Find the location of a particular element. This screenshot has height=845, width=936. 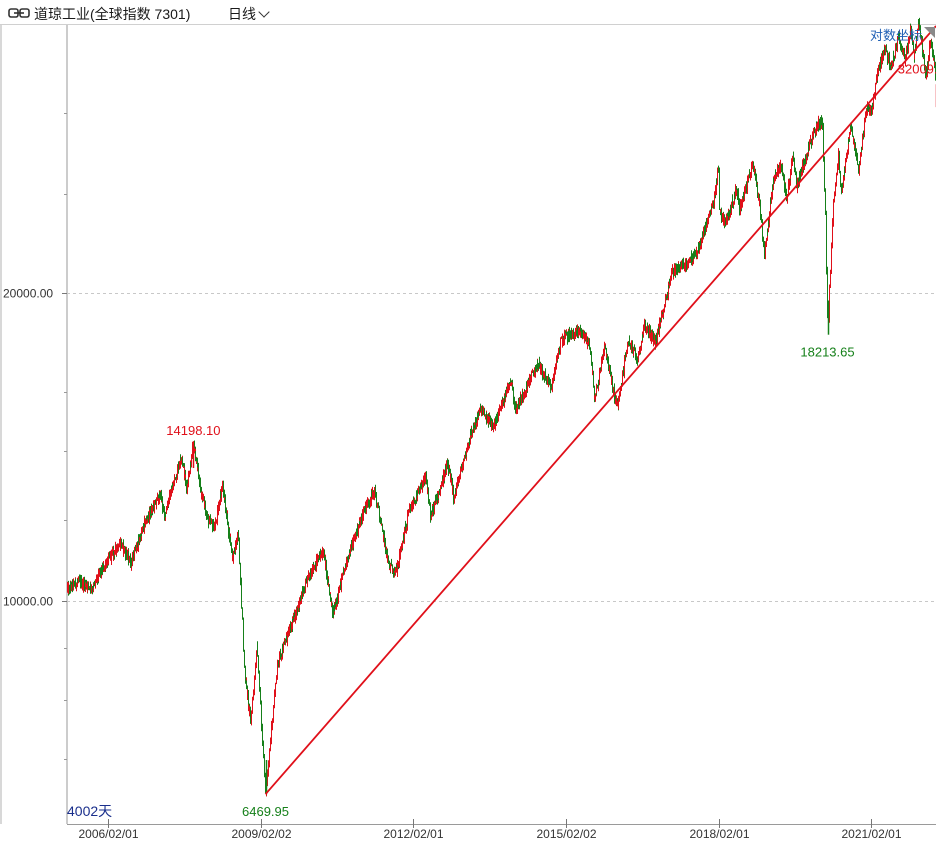

link-icon is located at coordinates (19, 13).